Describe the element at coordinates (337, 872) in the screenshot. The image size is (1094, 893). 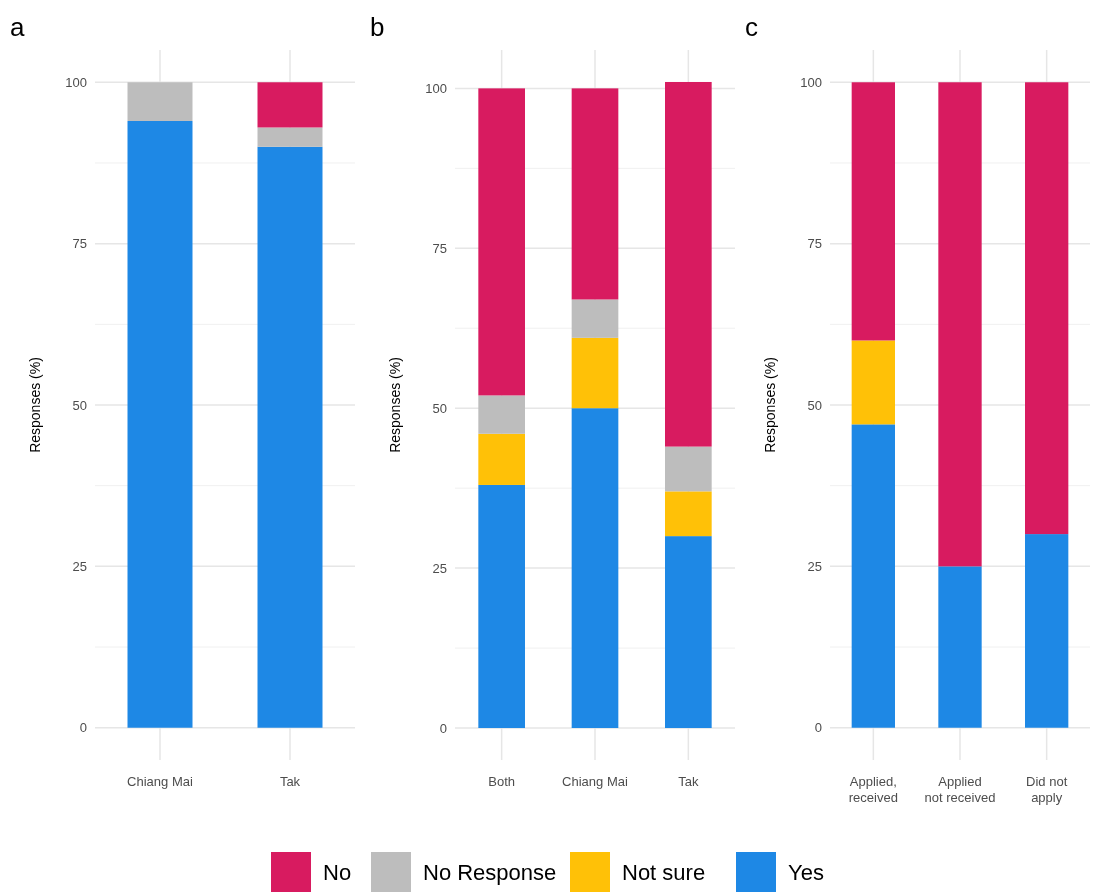
I see `legend-label: No` at that location.